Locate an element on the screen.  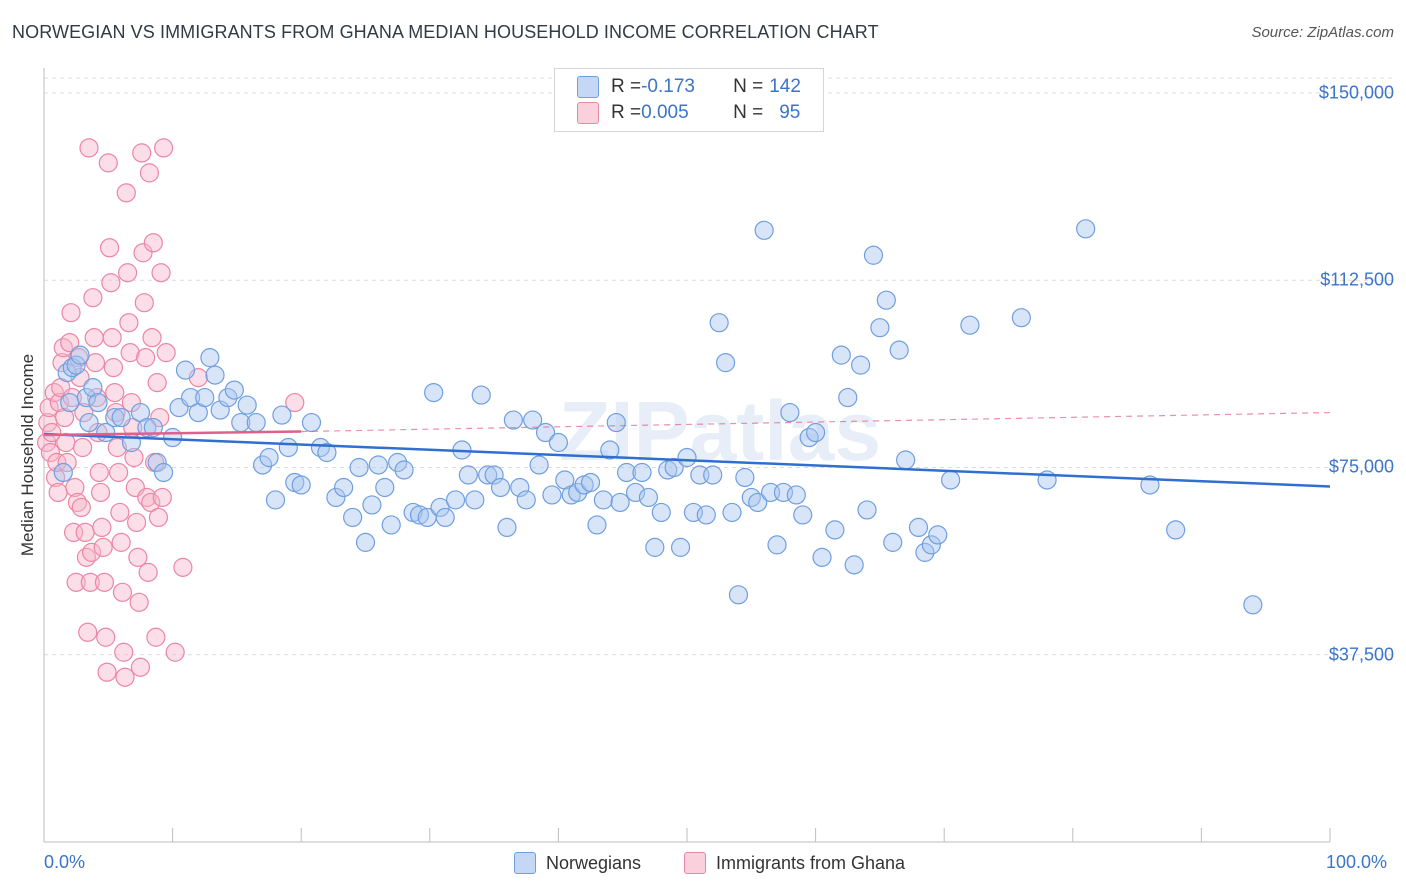
legend-item-ghana: Immigrants from Ghana is located at coordinates (794, 863).